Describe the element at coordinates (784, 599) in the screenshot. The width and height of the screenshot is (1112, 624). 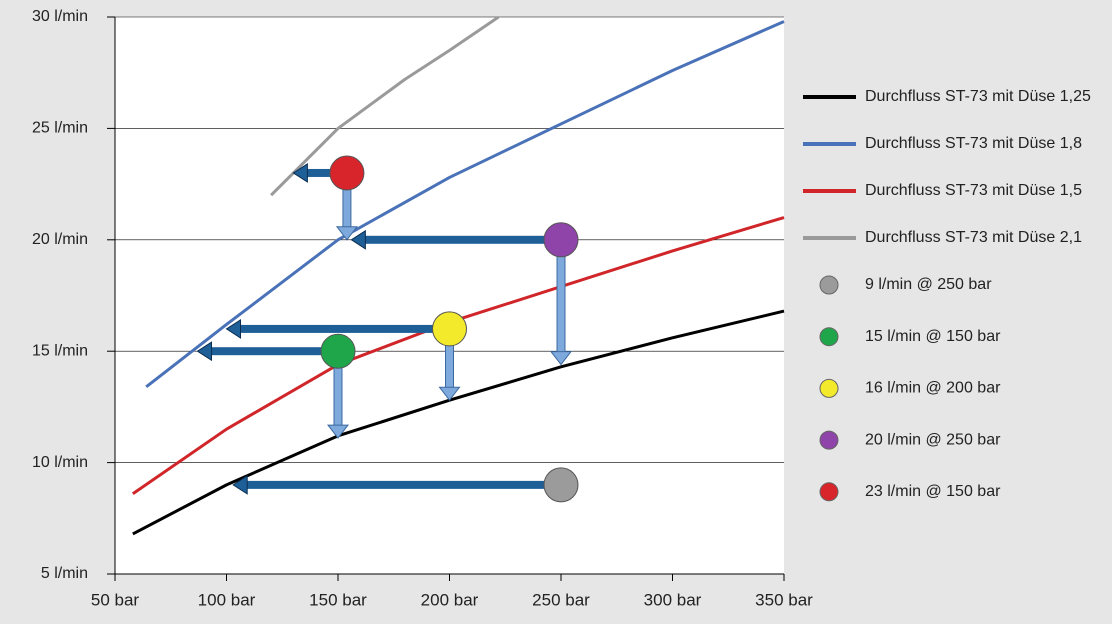
I see `x-tick-label: 350 bar` at that location.